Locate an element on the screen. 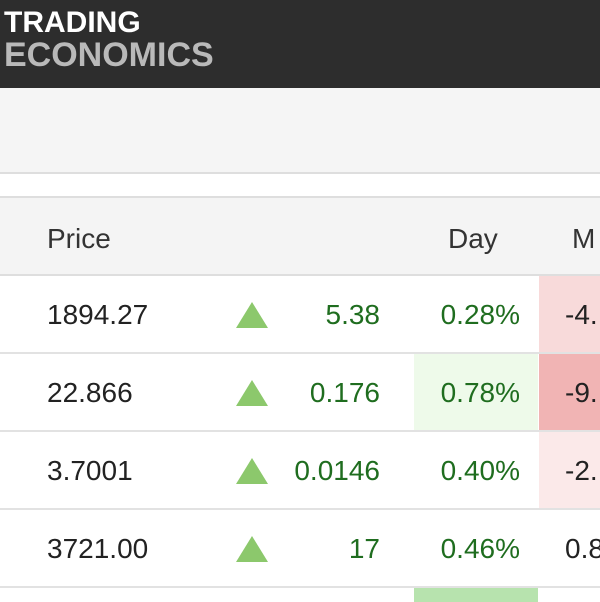 Image resolution: width=600 pixels, height=602 pixels. pct-change-cell: 0.46% is located at coordinates (476, 548).